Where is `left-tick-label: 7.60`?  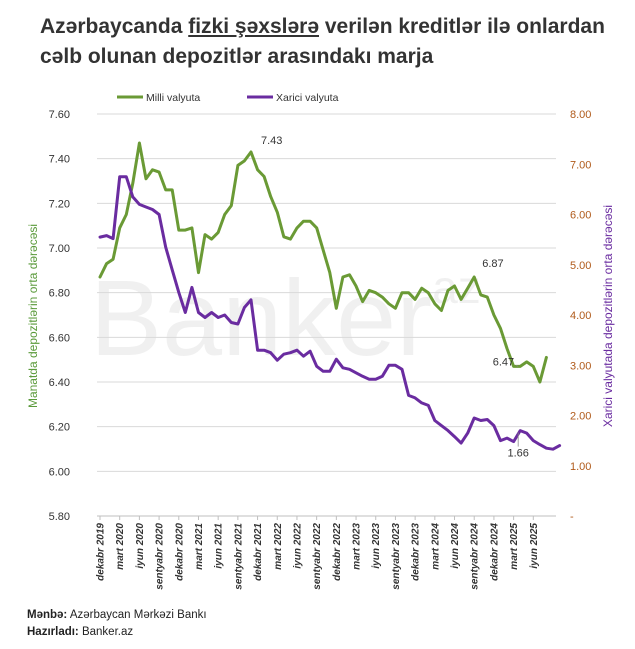
left-tick-label: 7.60 is located at coordinates (59, 115).